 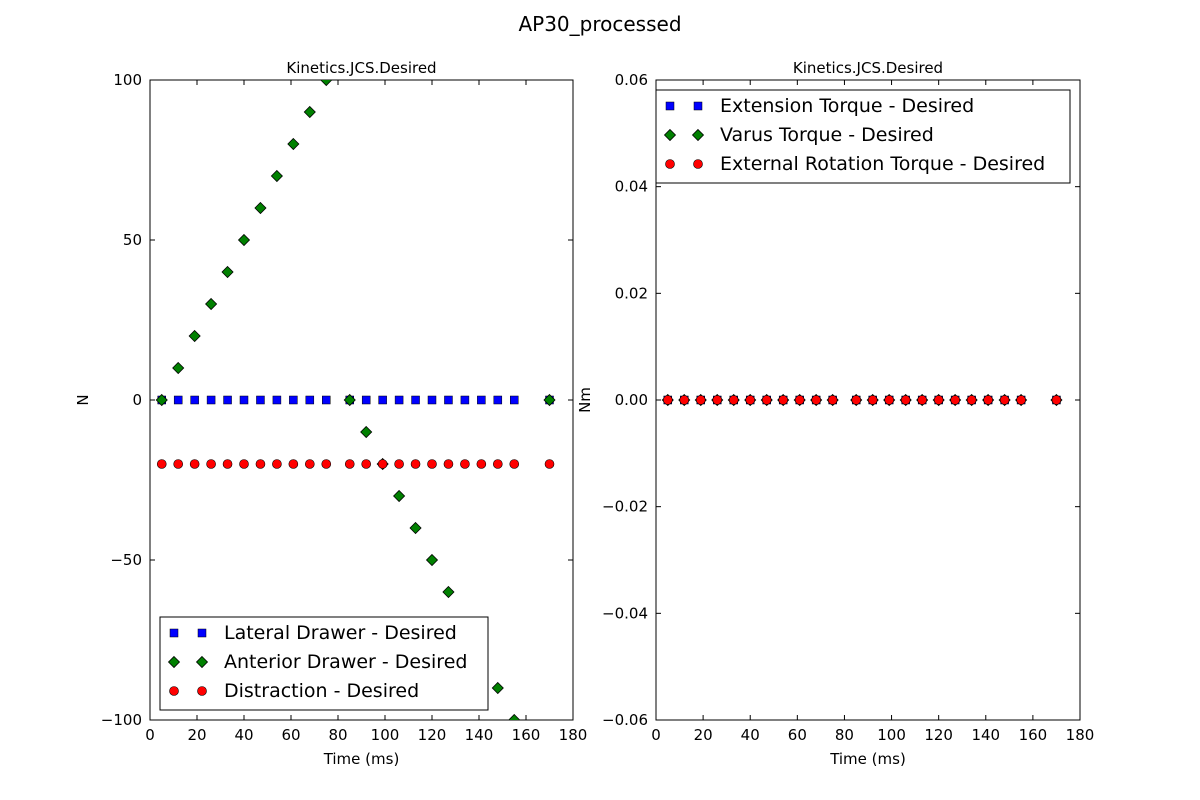 I want to click on y-axis-label: N, so click(x=83, y=399).